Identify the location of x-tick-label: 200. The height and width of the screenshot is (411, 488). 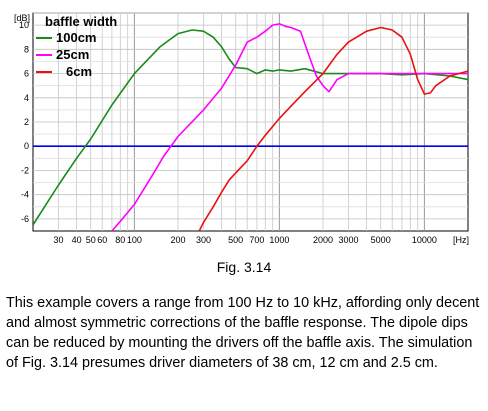
(177, 240).